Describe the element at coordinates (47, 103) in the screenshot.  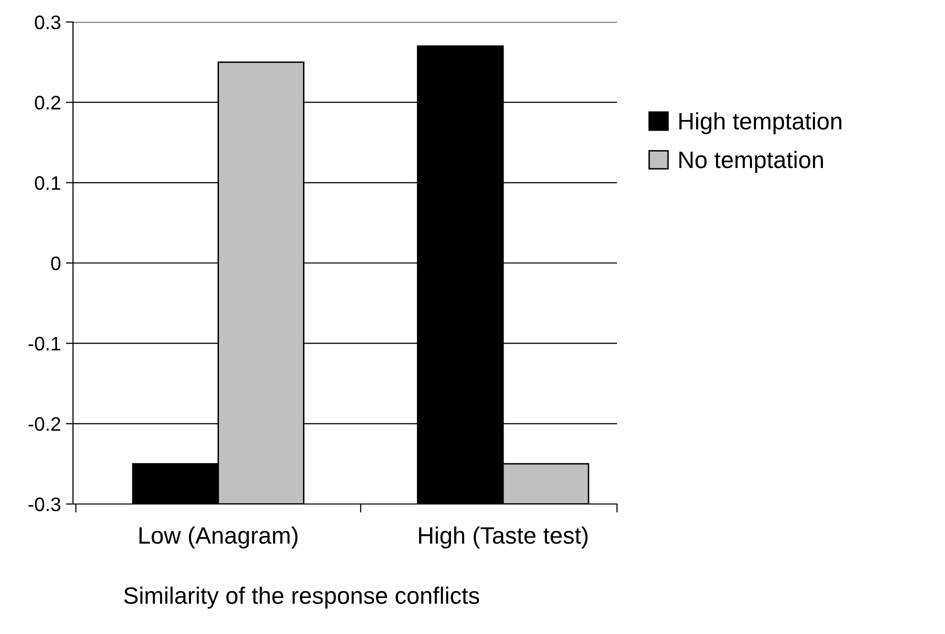
I see `y-tick-label: 0.2` at that location.